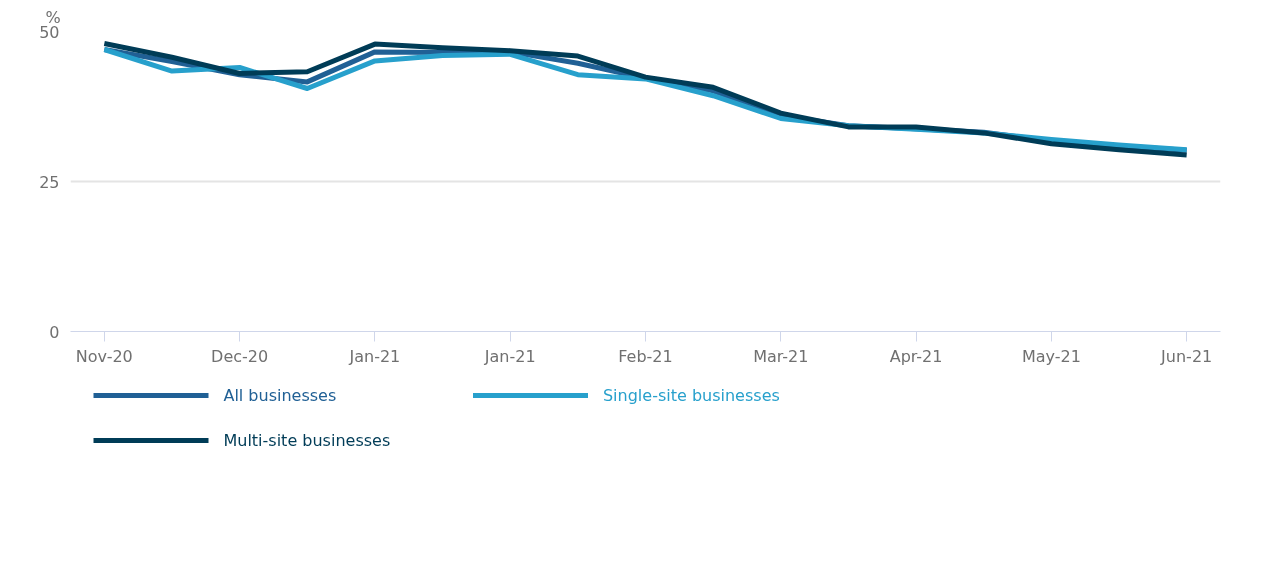  I want to click on text: Single-site businesses, so click(691, 395).